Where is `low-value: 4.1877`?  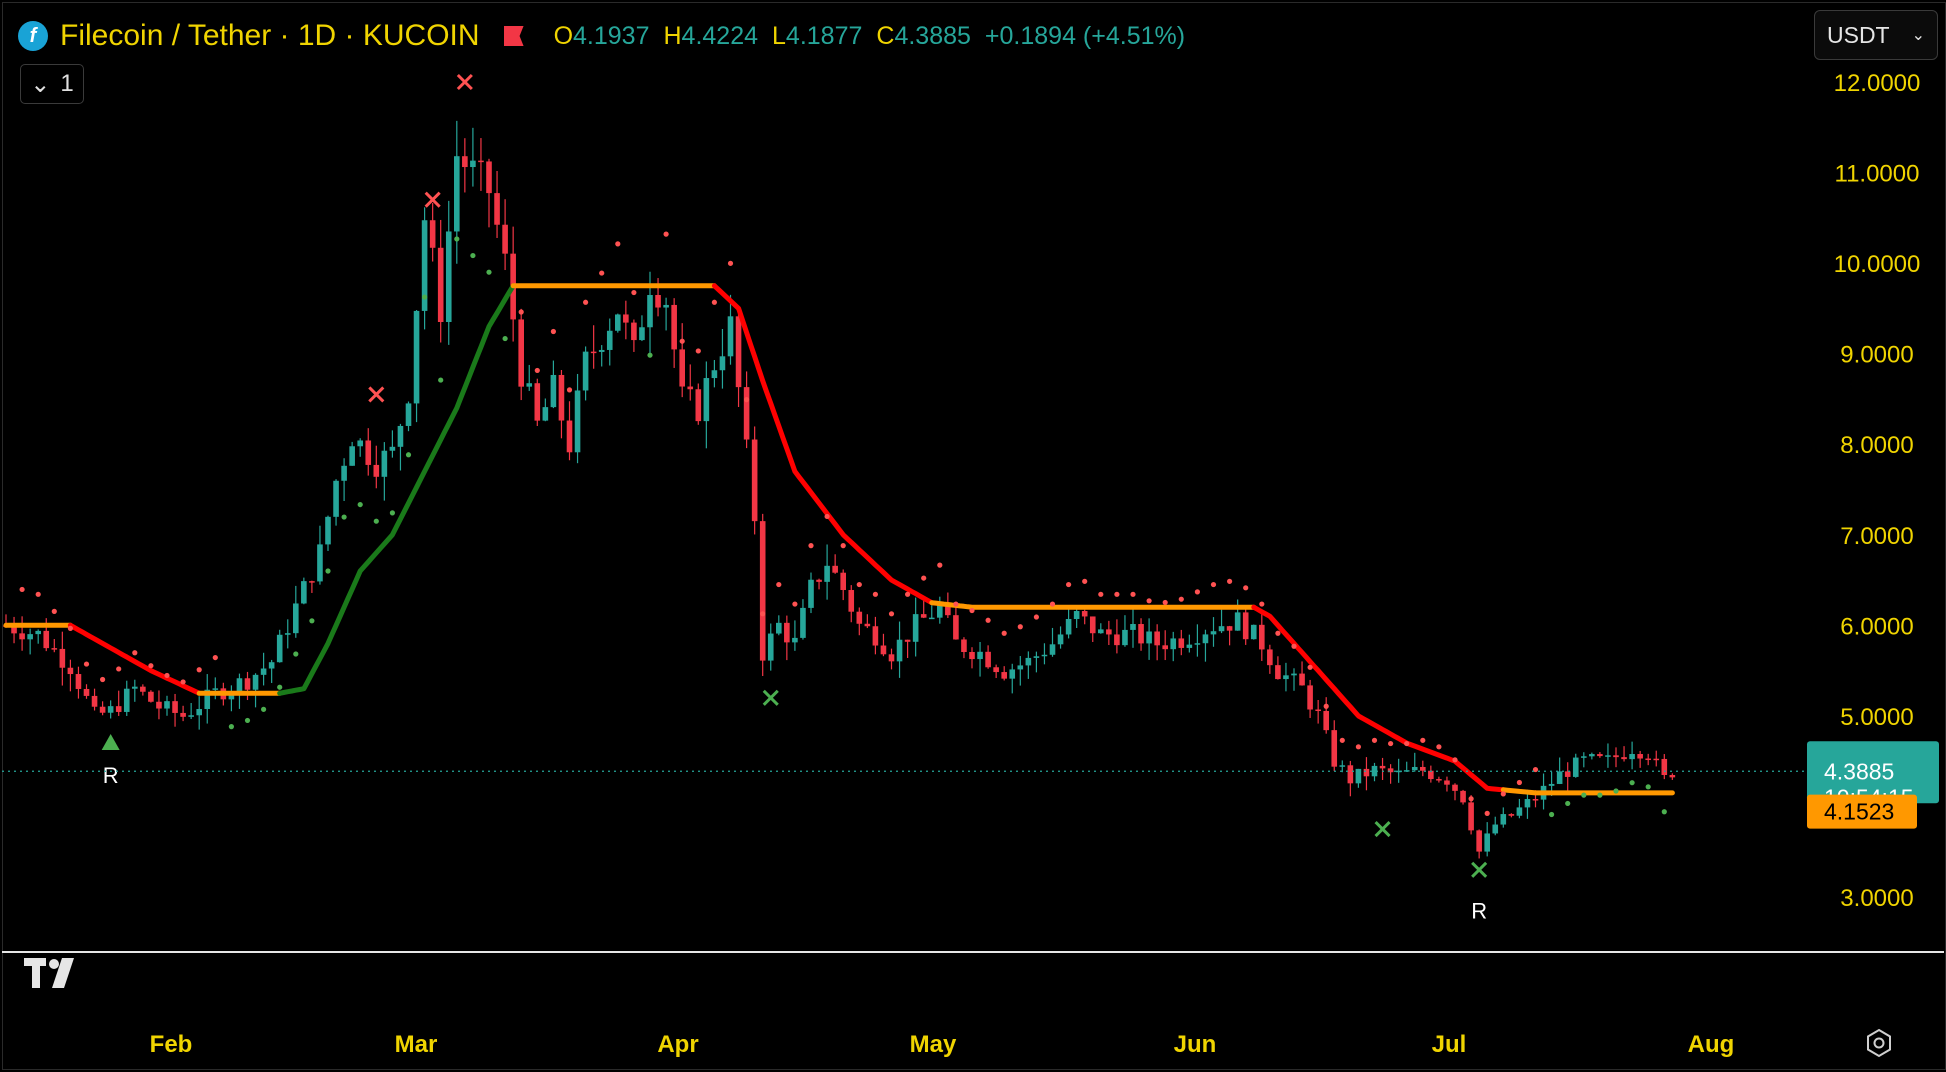 low-value: 4.1877 is located at coordinates (824, 35).